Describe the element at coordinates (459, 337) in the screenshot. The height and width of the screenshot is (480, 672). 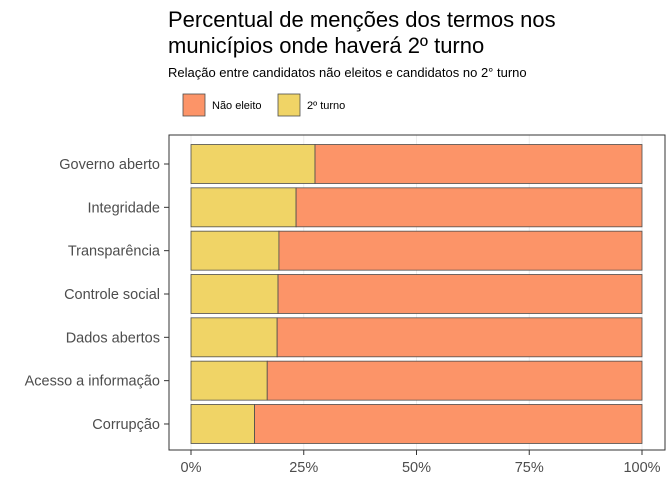
I see `bar-dados-abertos-nao-eleito` at that location.